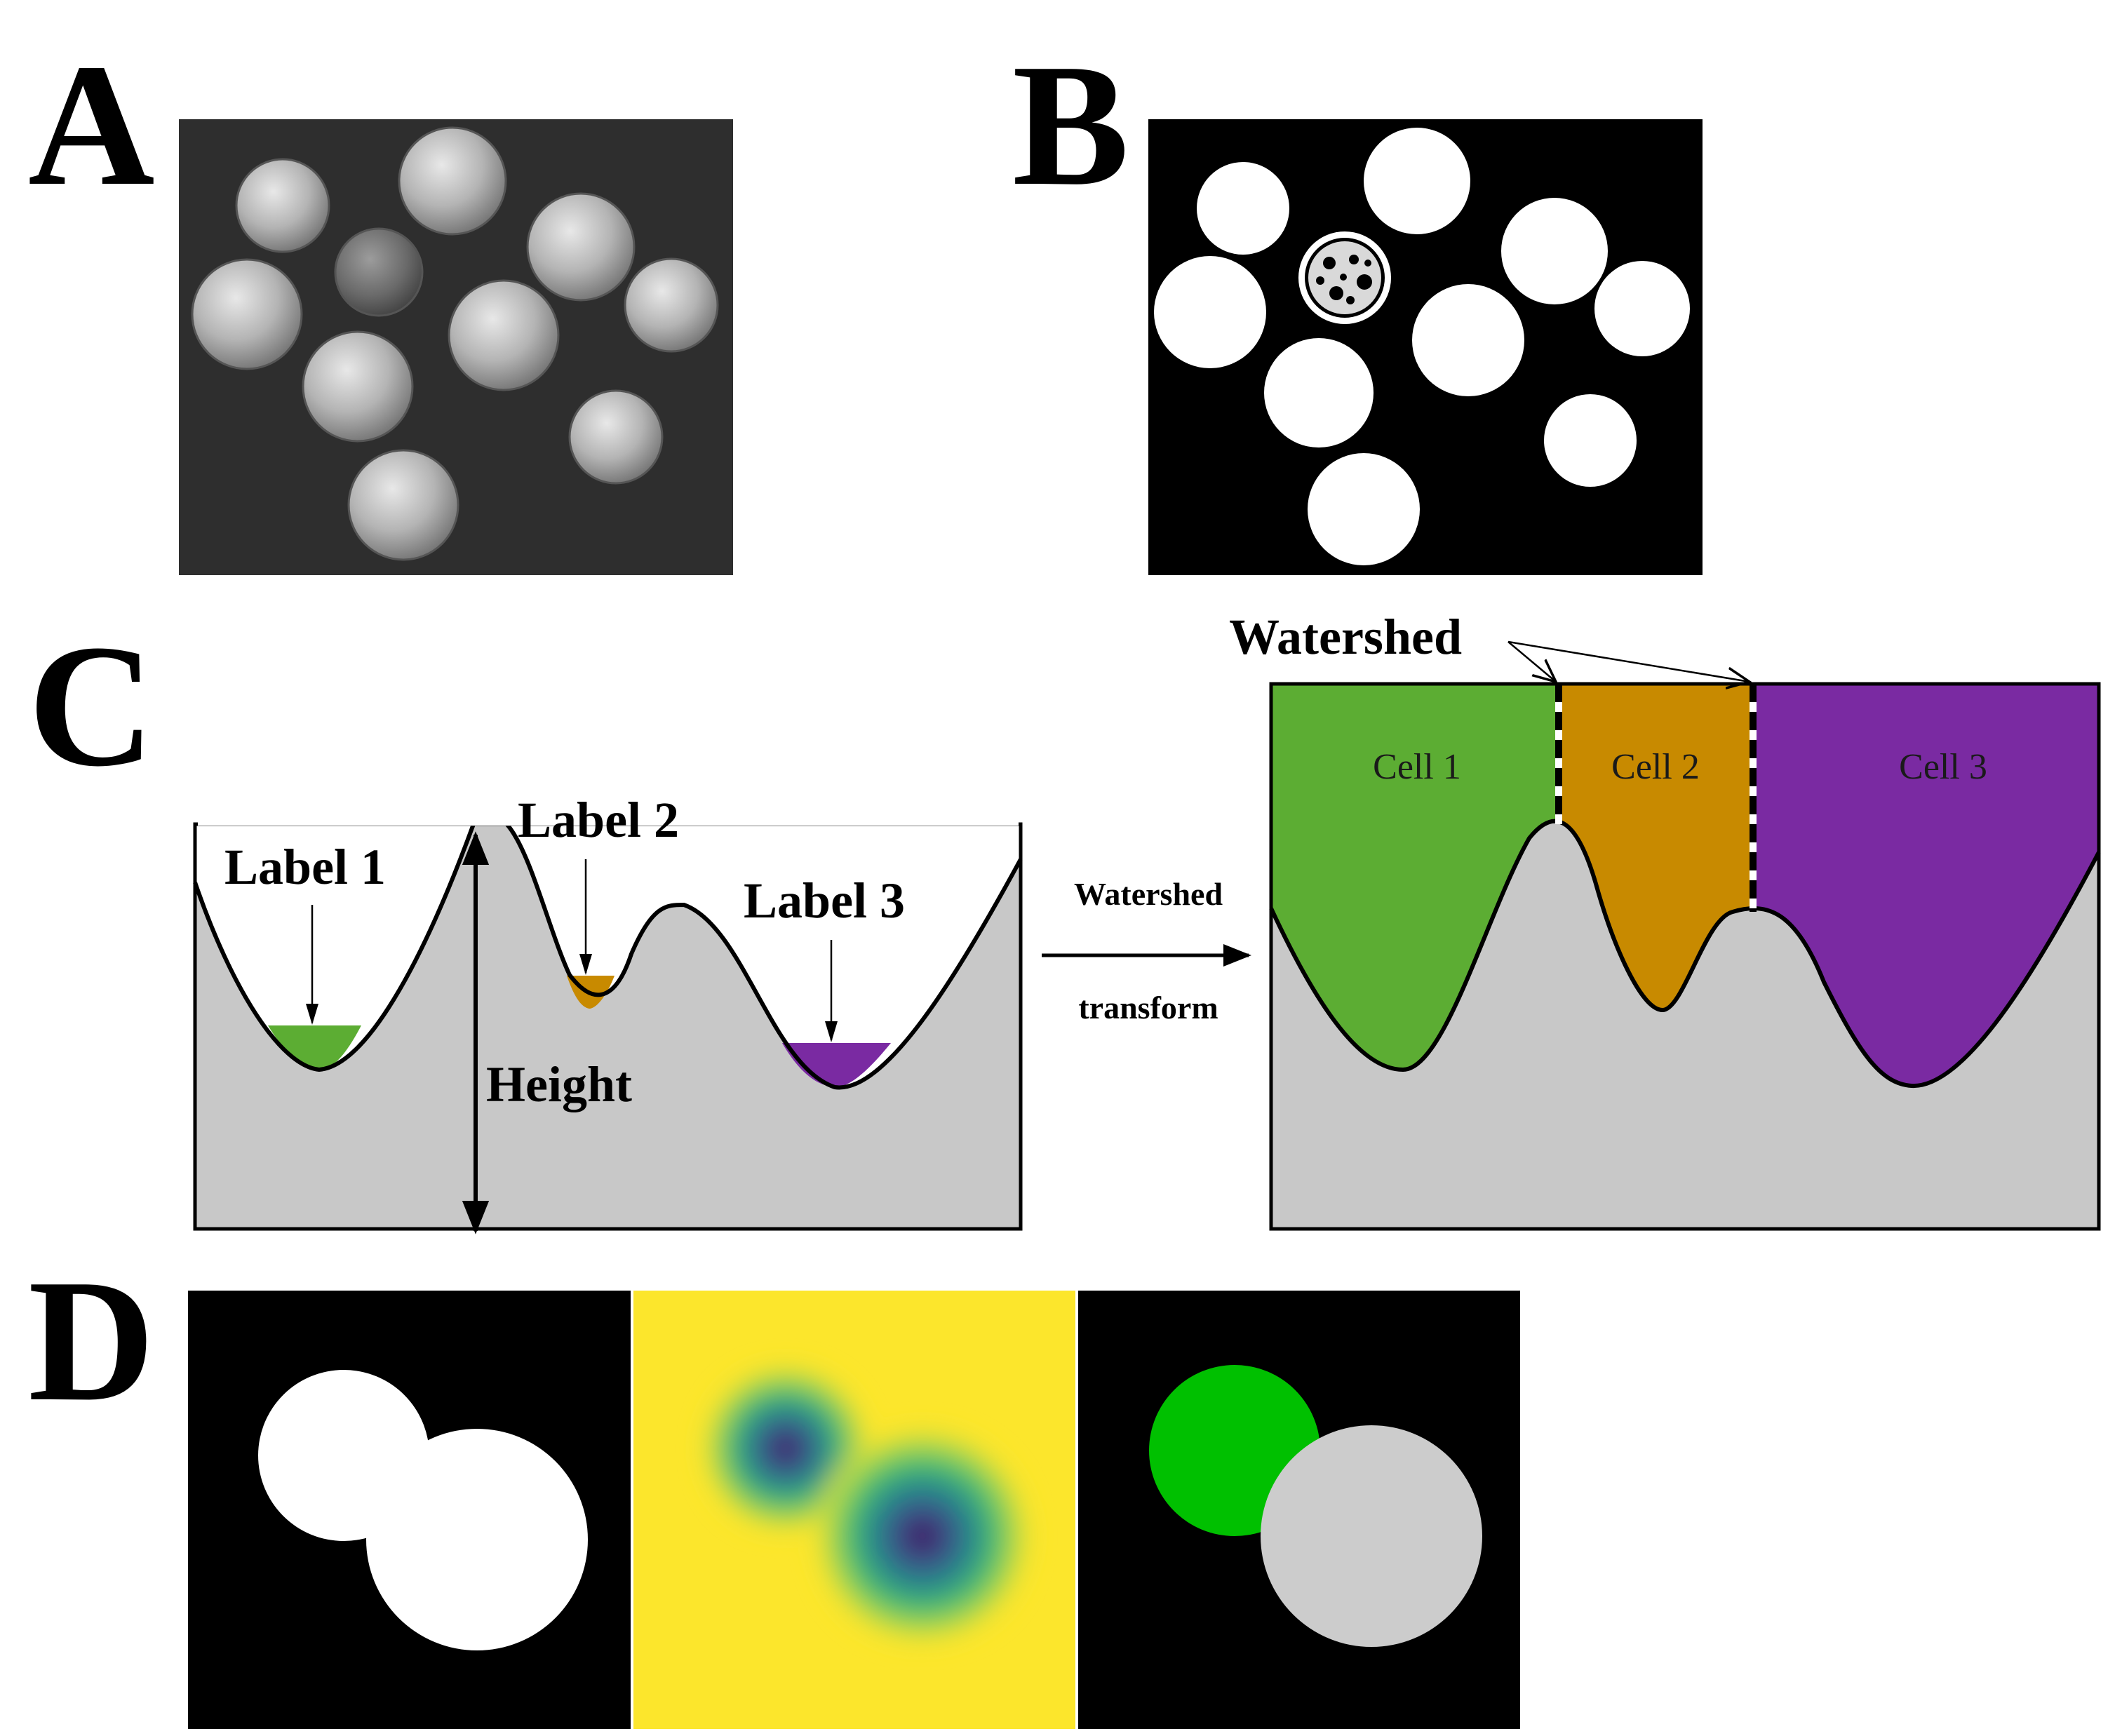 This screenshot has height=1736, width=2122. What do you see at coordinates (92, 706) in the screenshot?
I see `panel-c-letter: C` at bounding box center [92, 706].